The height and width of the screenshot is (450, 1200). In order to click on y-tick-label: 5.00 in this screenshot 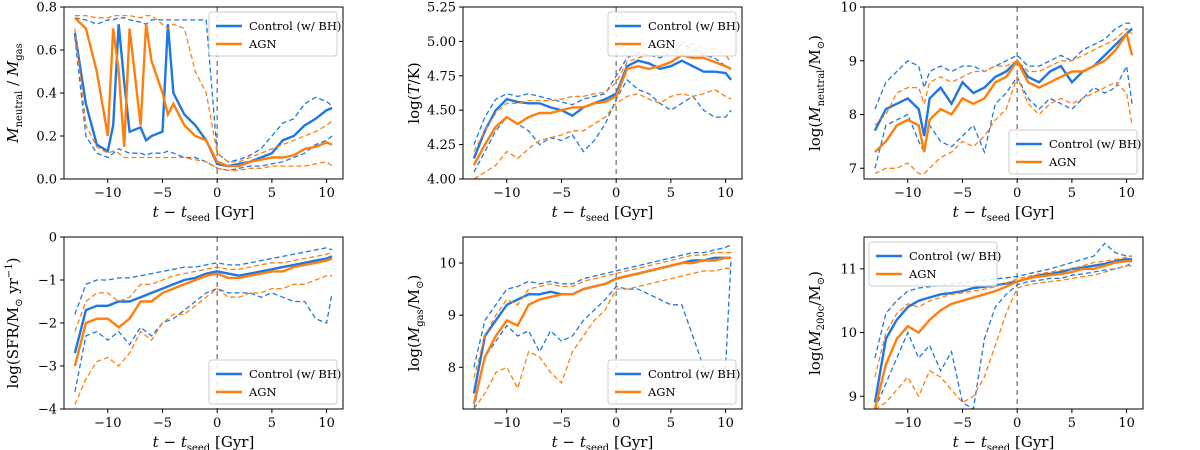, I will do `click(441, 42)`.